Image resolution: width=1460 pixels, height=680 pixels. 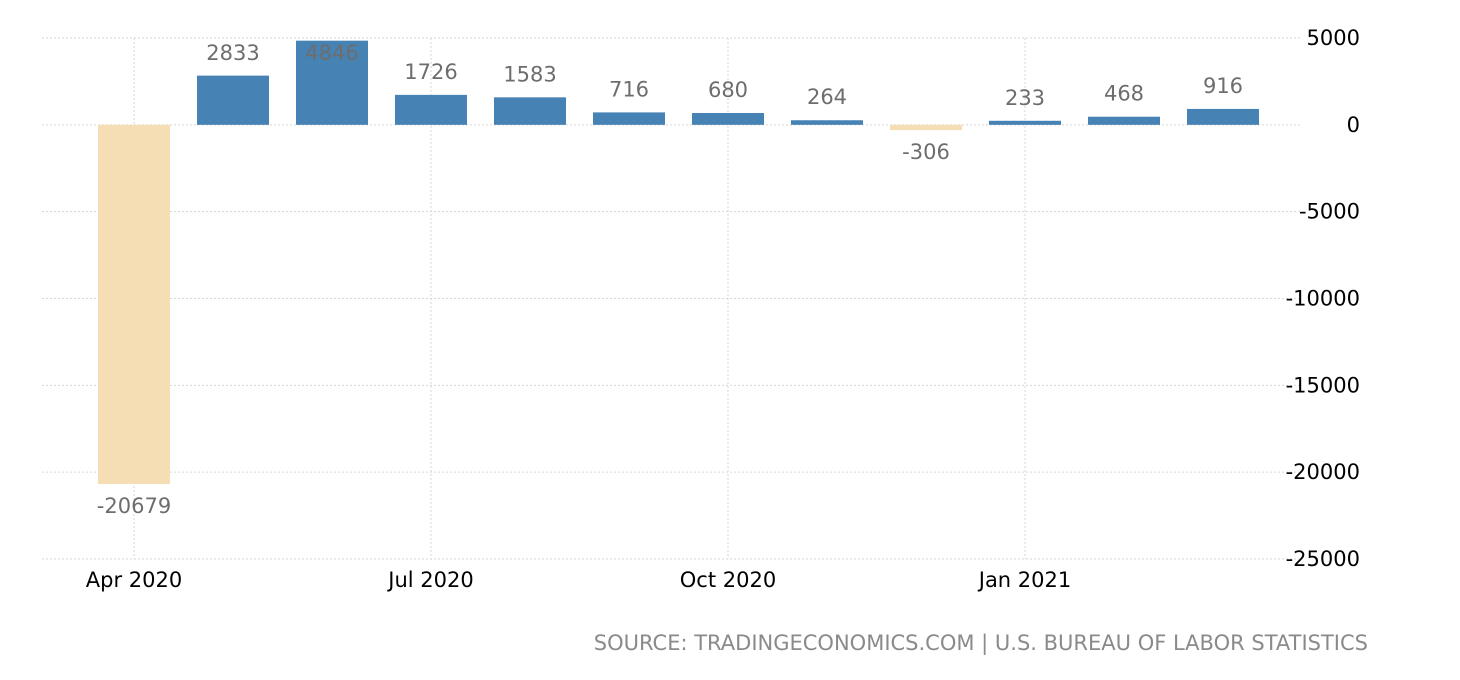 What do you see at coordinates (1024, 580) in the screenshot?
I see `x-tick-label: Jan 2021` at bounding box center [1024, 580].